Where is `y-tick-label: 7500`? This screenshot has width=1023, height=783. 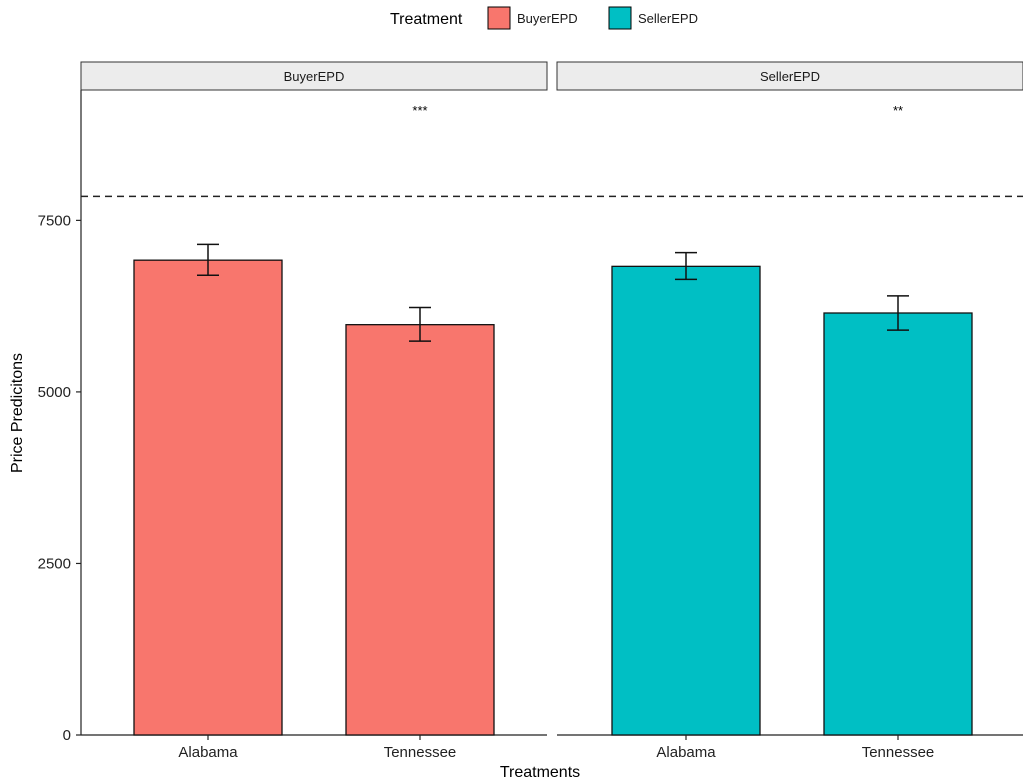
y-tick-label: 7500 is located at coordinates (54, 220).